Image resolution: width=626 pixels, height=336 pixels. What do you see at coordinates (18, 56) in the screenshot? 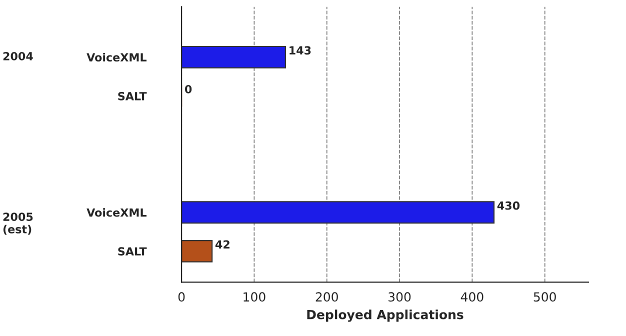
I see `text: 2004` at bounding box center [18, 56].